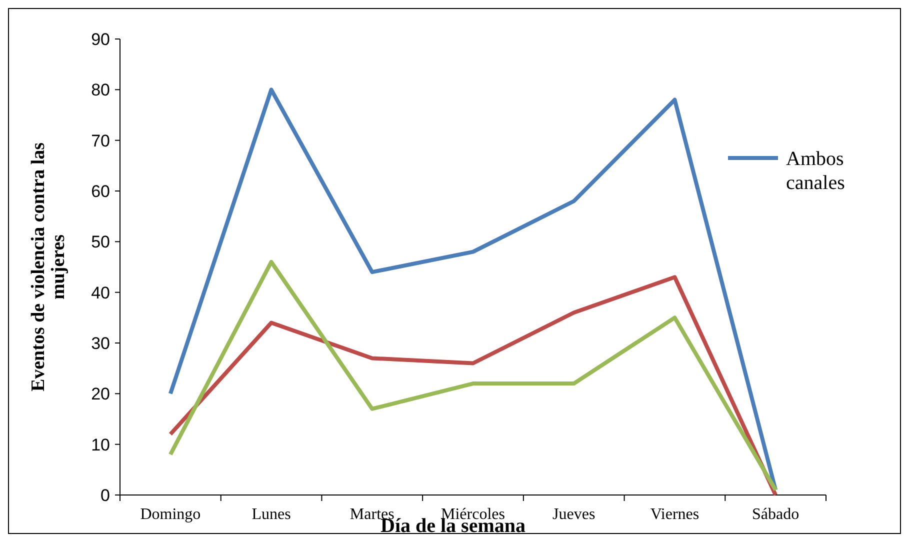 The width and height of the screenshot is (909, 542). I want to click on x-tick-label: Lunes, so click(271, 514).